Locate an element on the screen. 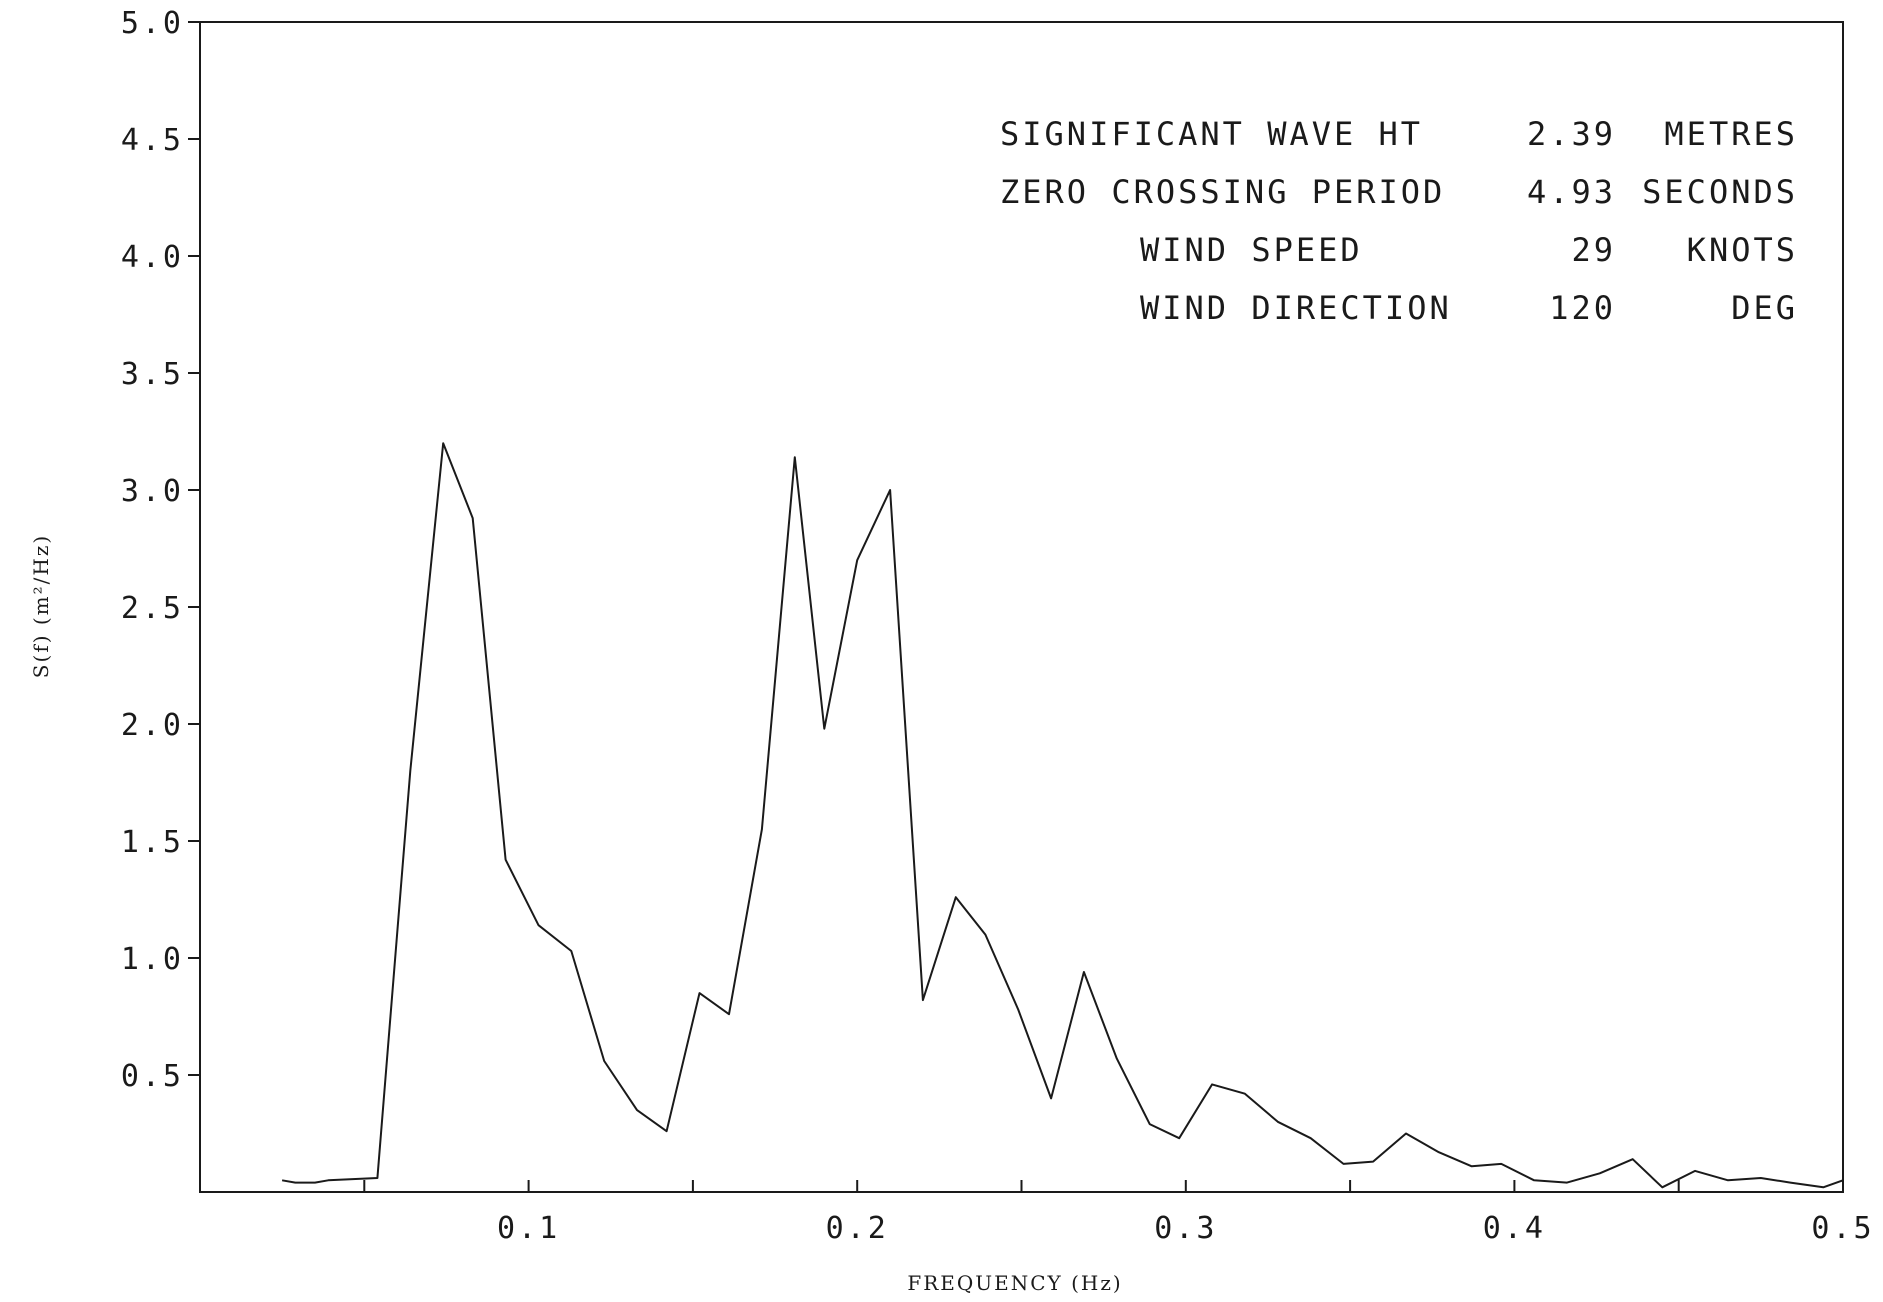 The height and width of the screenshot is (1302, 1883). y-tick-label: 4.5 is located at coordinates (152, 140).